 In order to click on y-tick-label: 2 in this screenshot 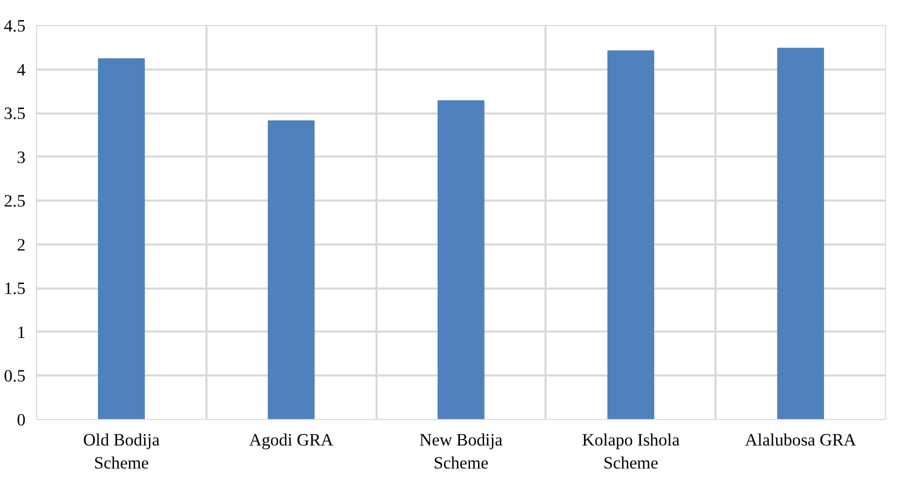, I will do `click(21, 244)`.